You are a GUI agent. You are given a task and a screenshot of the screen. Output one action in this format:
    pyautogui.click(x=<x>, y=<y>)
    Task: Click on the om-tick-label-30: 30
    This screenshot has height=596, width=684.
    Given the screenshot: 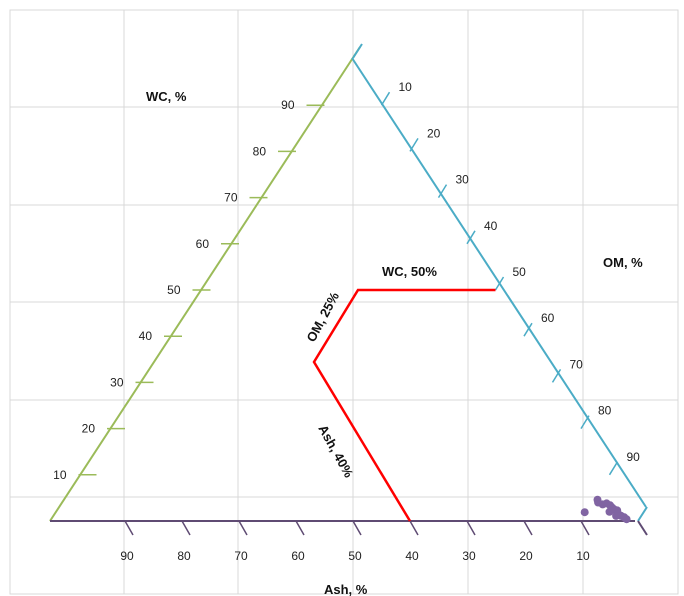 What is the action you would take?
    pyautogui.click(x=463, y=180)
    